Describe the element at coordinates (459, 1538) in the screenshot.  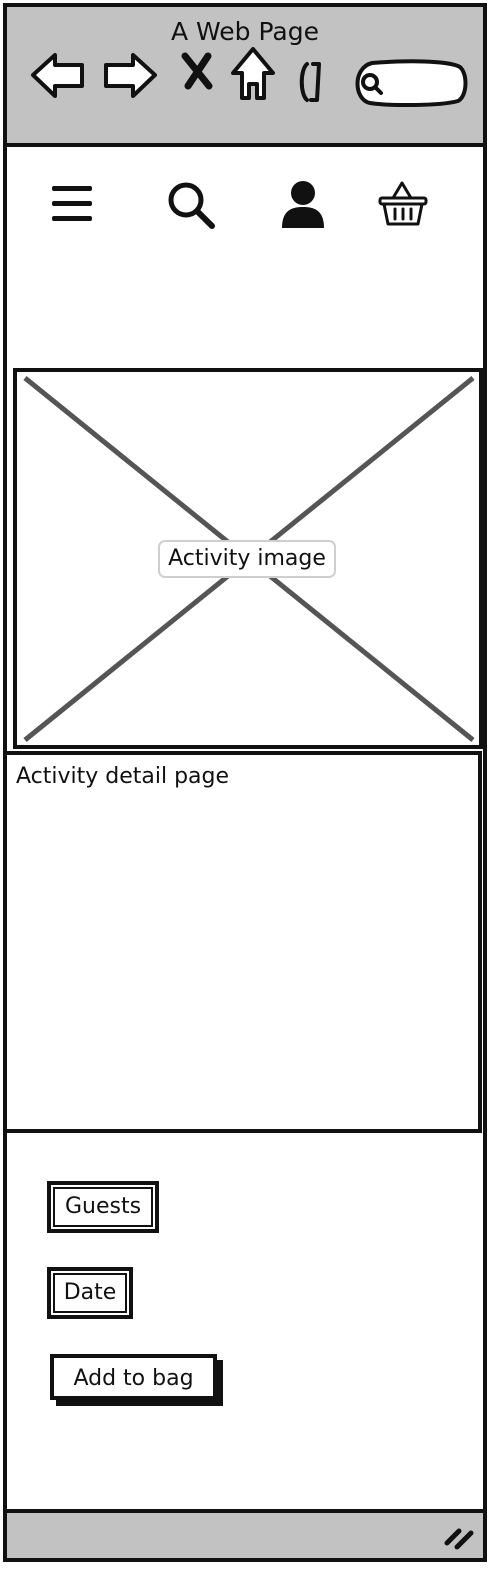
I see `resize-grip-icon` at that location.